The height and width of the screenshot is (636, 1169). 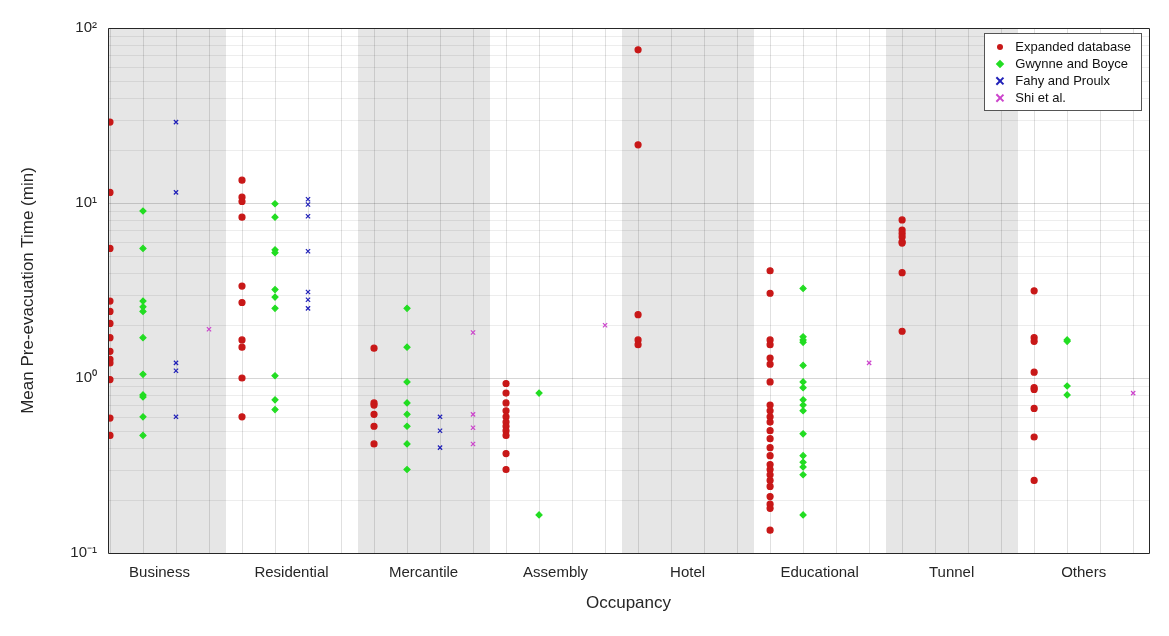 I want to click on y-tick-label: 10⁰, so click(x=86, y=377).